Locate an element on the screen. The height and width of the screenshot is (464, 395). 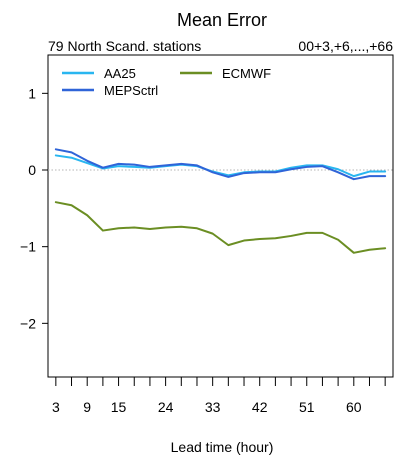
x-axis-title: Lead time (hour) is located at coordinates (222, 447).